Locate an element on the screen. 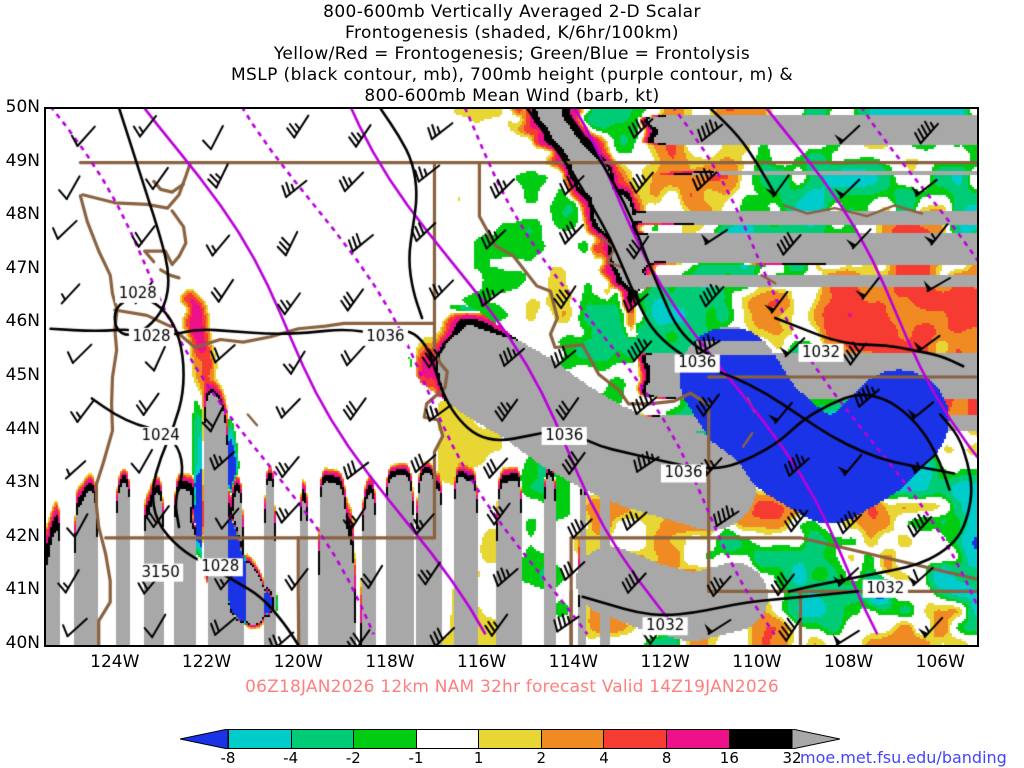  colorbar-tick-1: 1 is located at coordinates (478, 758).